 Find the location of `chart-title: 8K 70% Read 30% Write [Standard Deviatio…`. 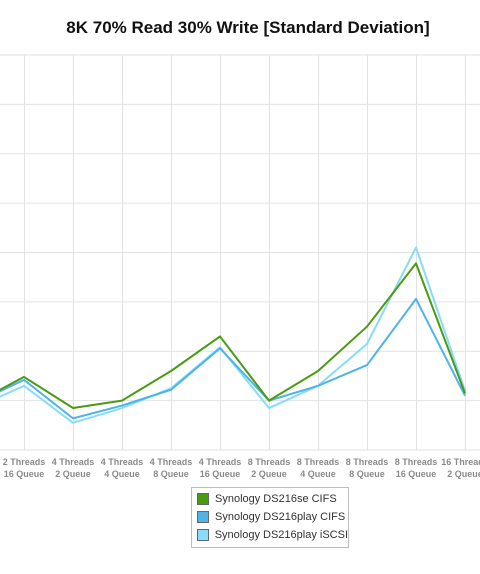

chart-title: 8K 70% Read 30% Write [Standard Deviatio… is located at coordinates (248, 27).